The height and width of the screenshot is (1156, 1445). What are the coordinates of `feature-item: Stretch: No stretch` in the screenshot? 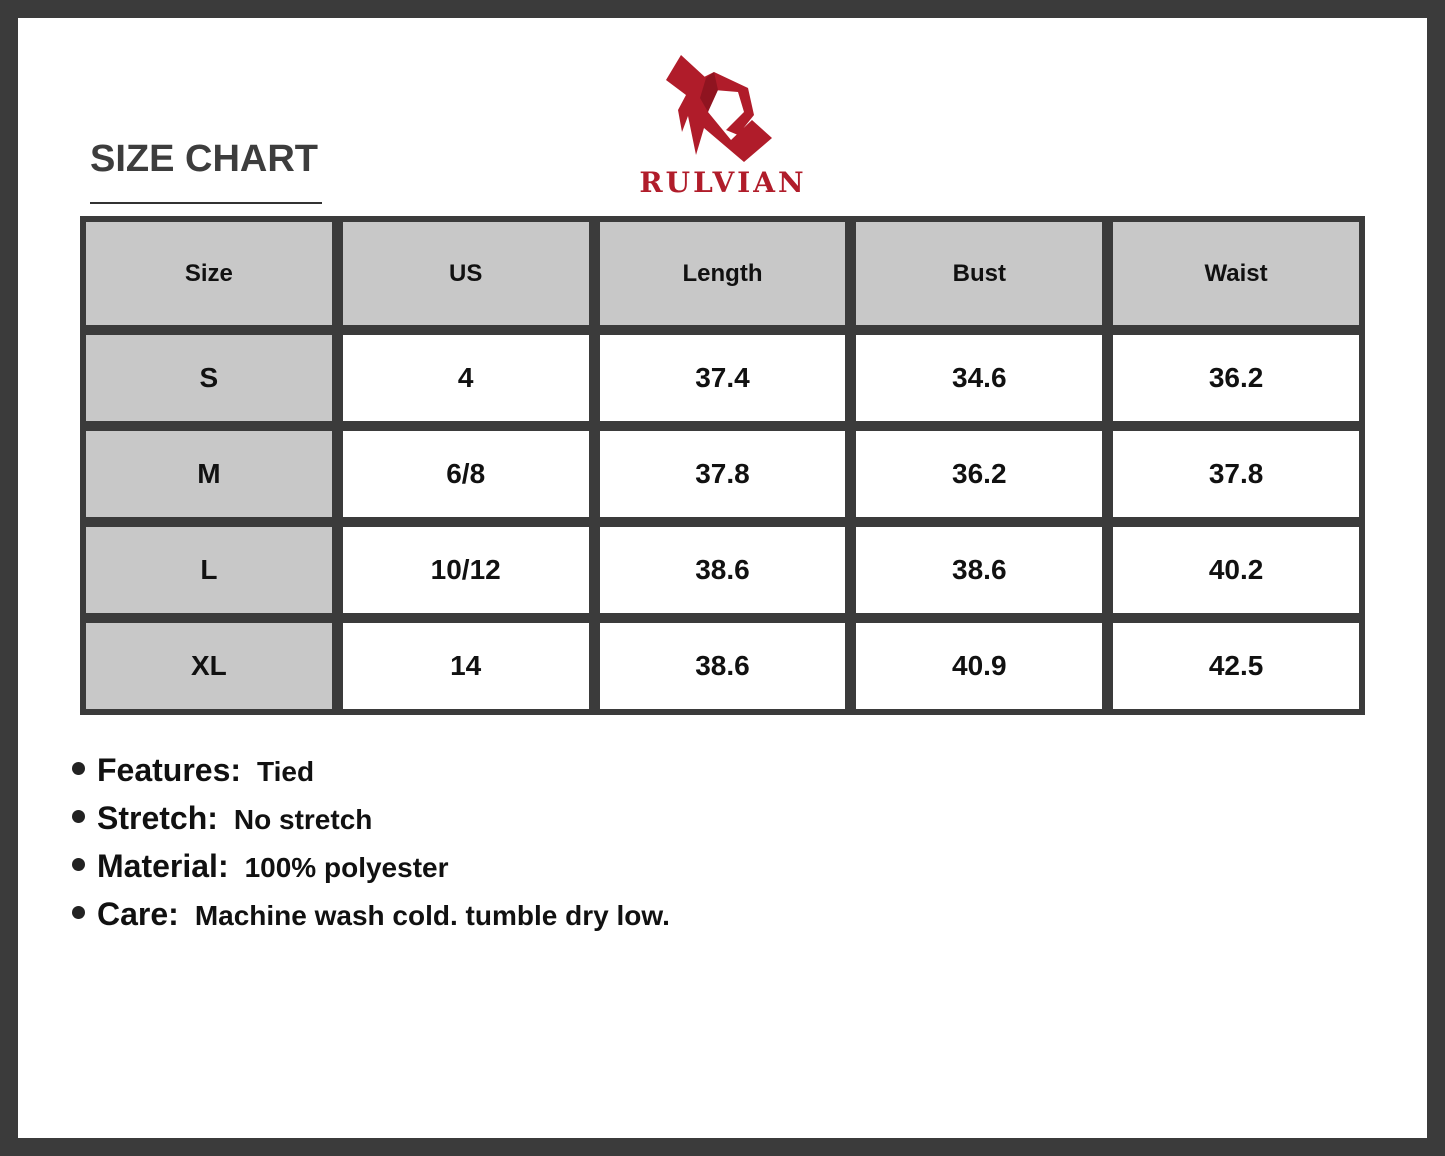 It's located at (371, 824).